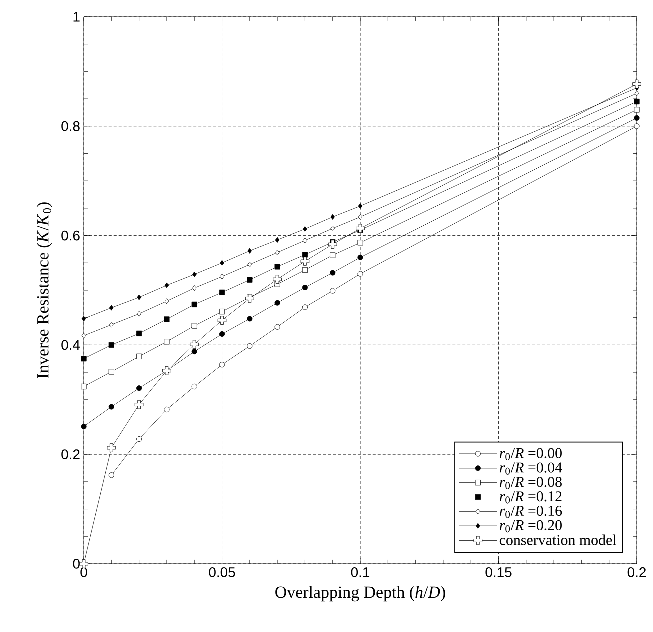 The height and width of the screenshot is (632, 653). I want to click on y-tick-label: 0.4, so click(71, 345).